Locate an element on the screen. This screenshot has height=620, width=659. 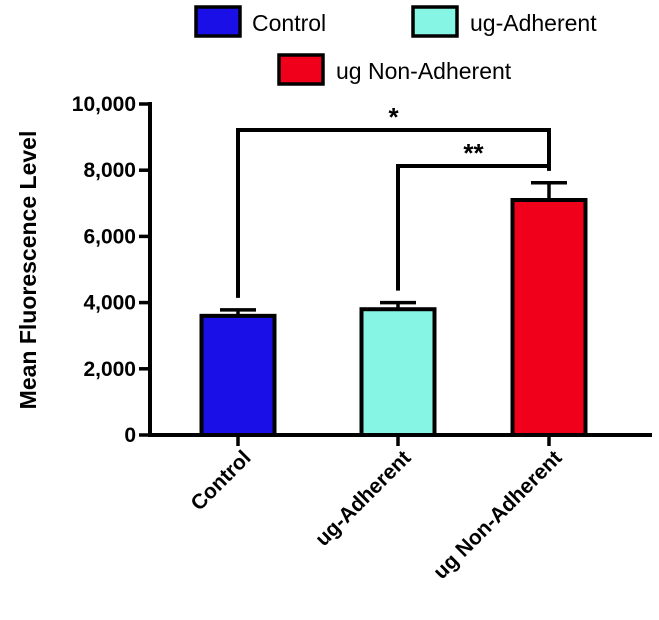
error-bars-layer is located at coordinates (393, 248).